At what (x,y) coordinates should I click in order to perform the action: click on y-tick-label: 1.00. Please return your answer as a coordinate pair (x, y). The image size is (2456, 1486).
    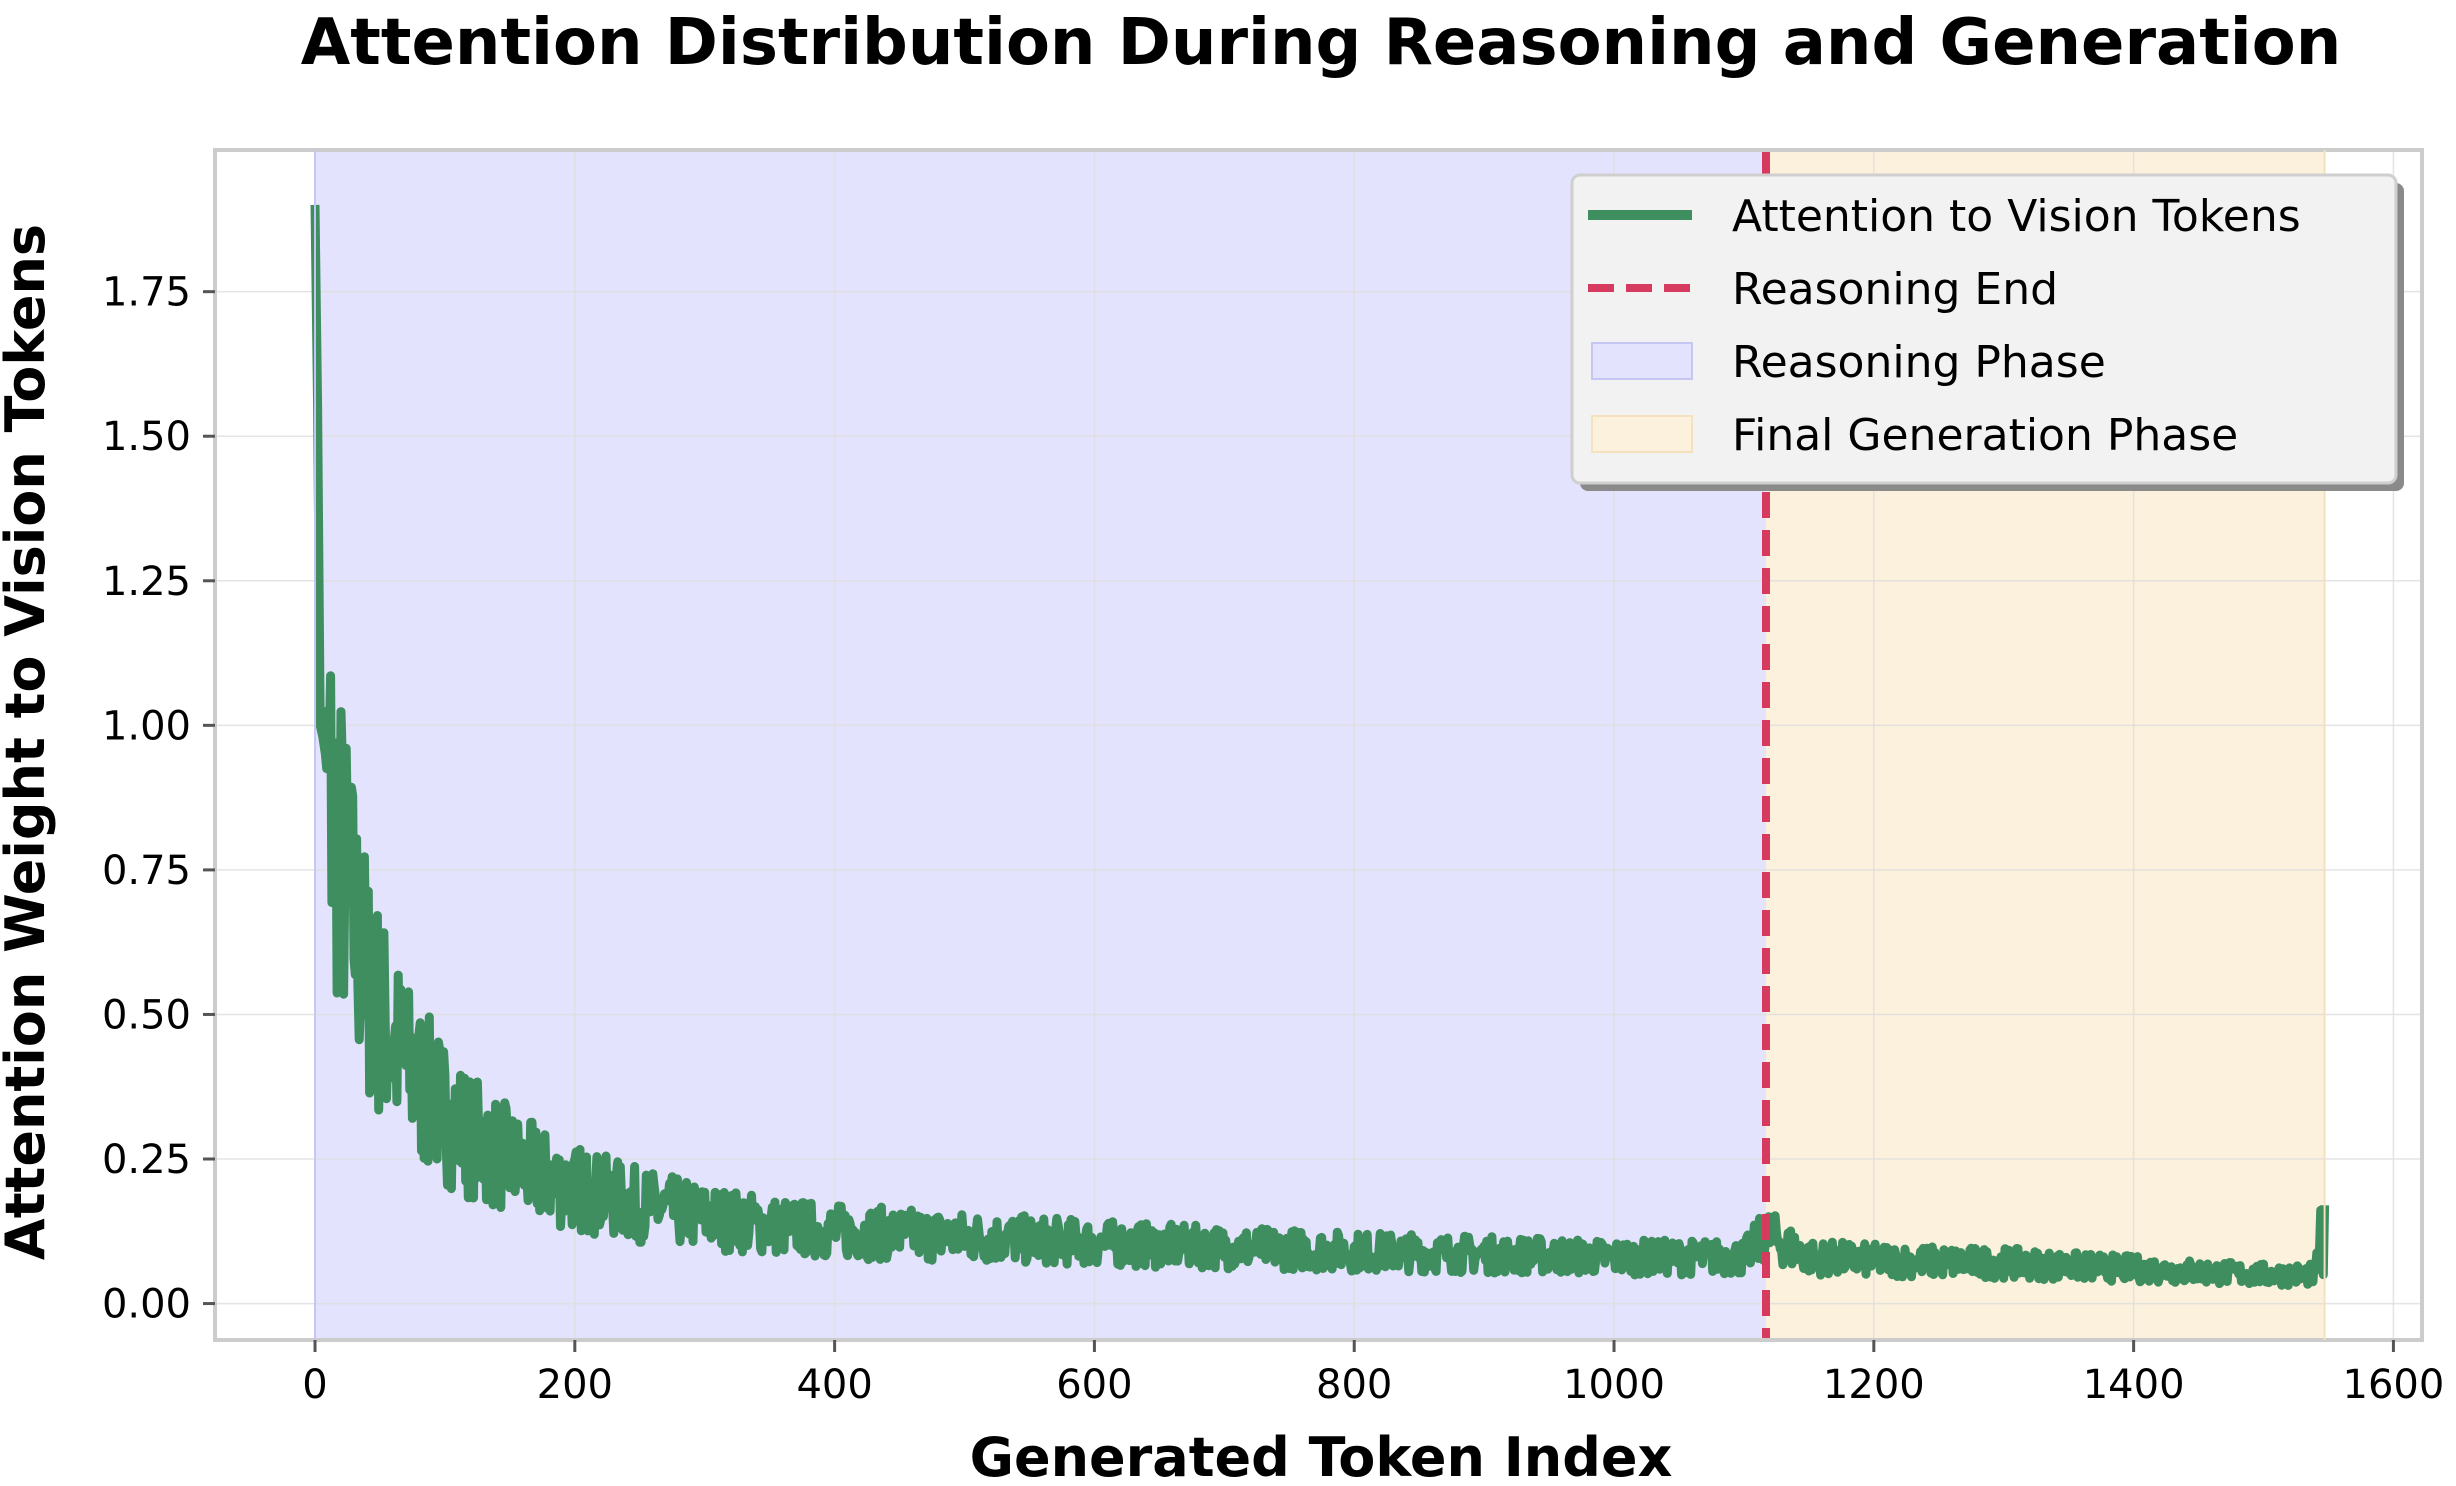
    Looking at the image, I should click on (146, 726).